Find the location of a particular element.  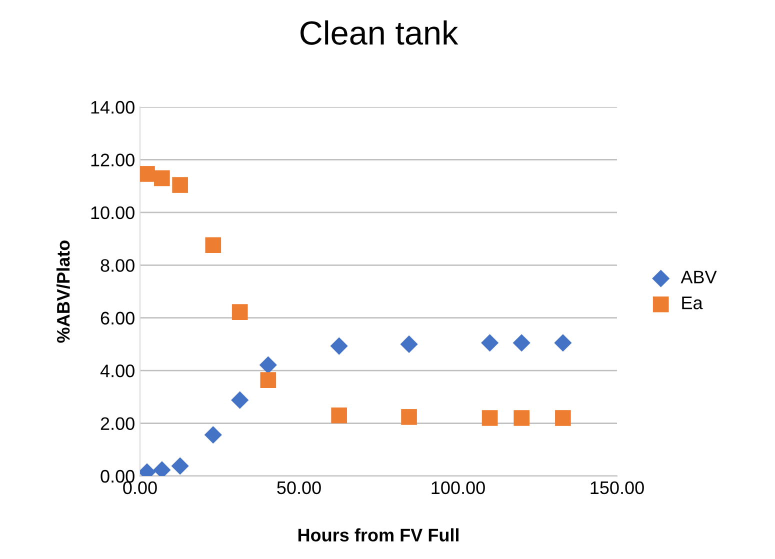

x-tick-label: 50.00 is located at coordinates (299, 487).